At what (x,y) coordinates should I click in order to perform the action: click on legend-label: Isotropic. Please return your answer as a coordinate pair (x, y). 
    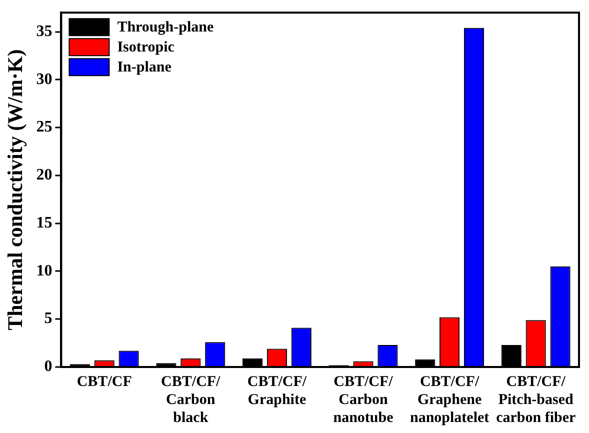
    Looking at the image, I should click on (146, 47).